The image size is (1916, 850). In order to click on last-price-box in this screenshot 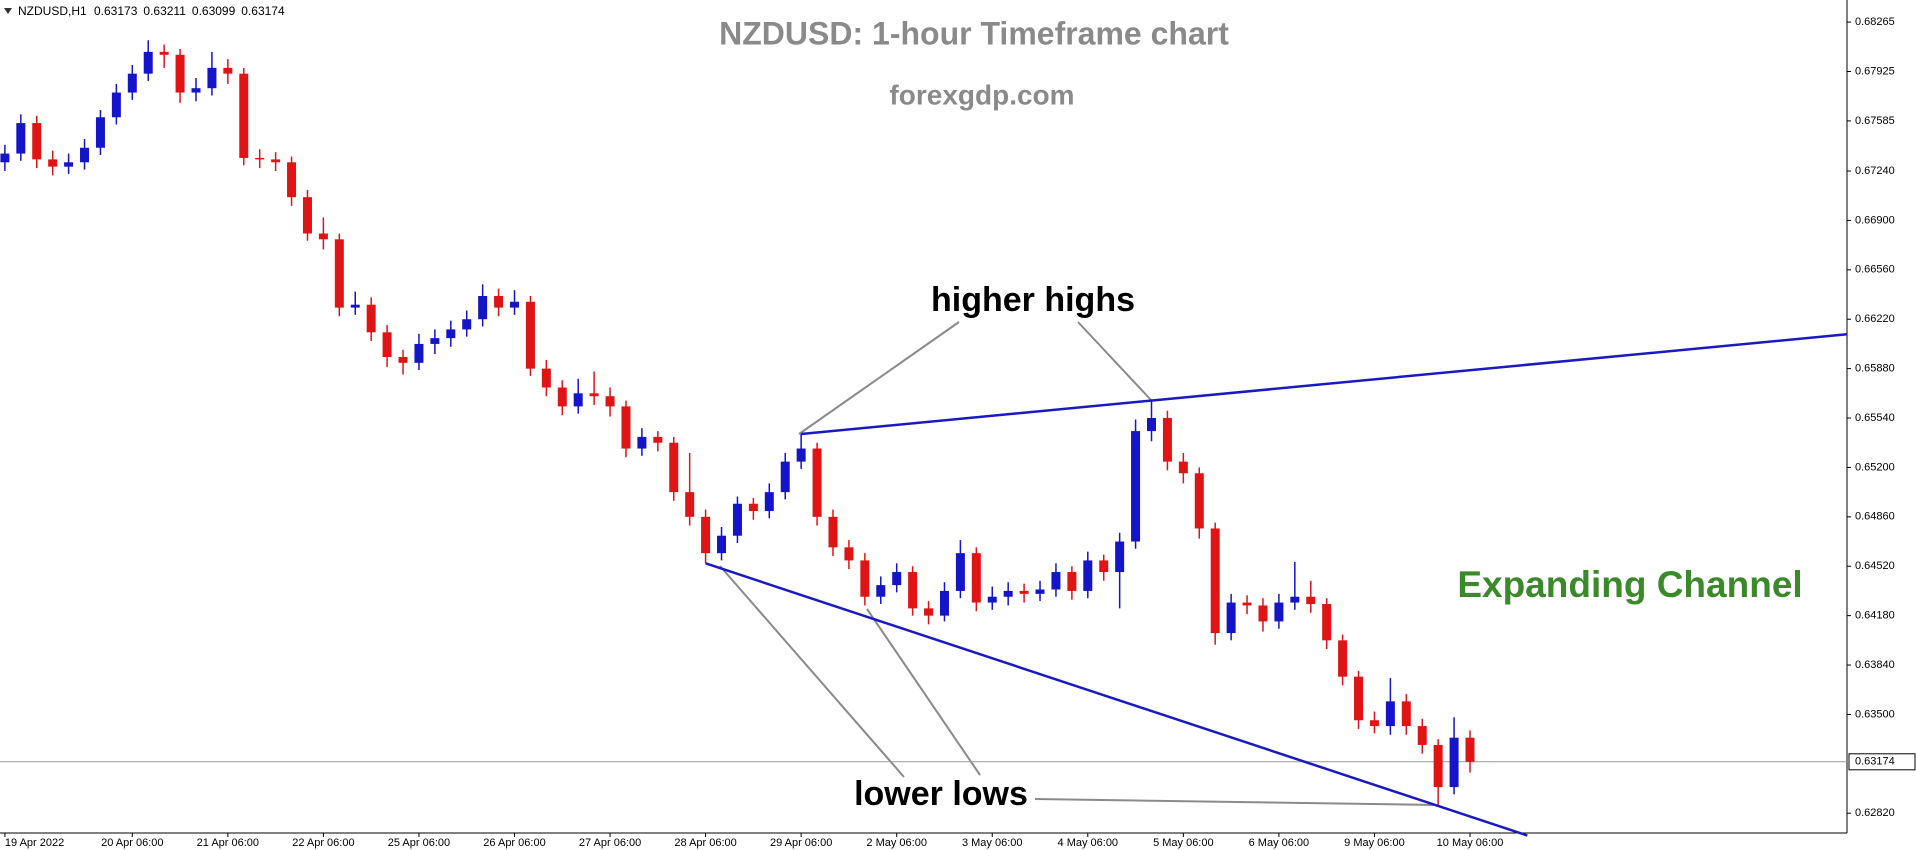, I will do `click(1882, 762)`.